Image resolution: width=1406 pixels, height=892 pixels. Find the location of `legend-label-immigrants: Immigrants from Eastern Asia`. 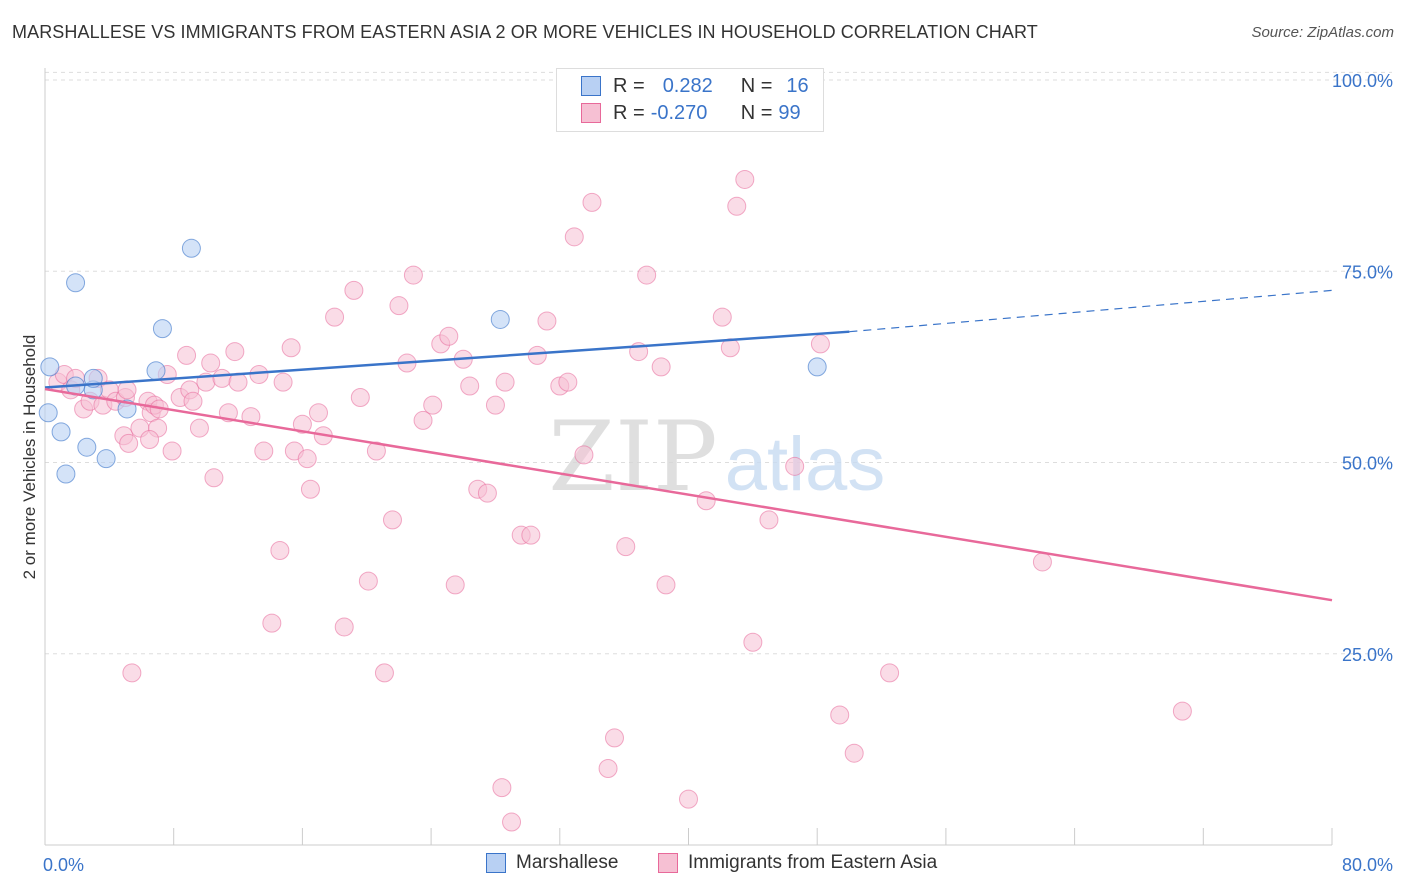

legend-label-immigrants: Immigrants from Eastern Asia is located at coordinates (813, 862).